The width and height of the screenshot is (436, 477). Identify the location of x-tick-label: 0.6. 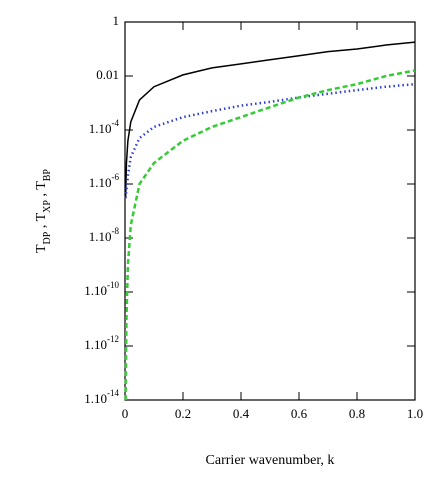
(299, 413).